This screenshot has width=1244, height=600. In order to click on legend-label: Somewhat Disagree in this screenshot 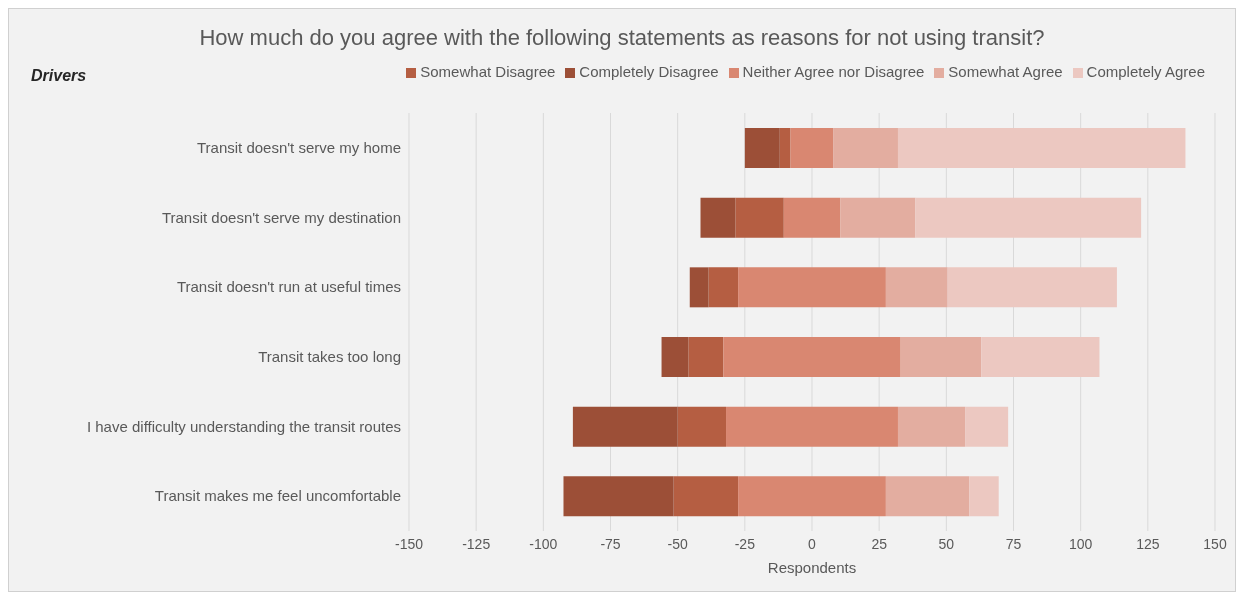, I will do `click(488, 71)`.